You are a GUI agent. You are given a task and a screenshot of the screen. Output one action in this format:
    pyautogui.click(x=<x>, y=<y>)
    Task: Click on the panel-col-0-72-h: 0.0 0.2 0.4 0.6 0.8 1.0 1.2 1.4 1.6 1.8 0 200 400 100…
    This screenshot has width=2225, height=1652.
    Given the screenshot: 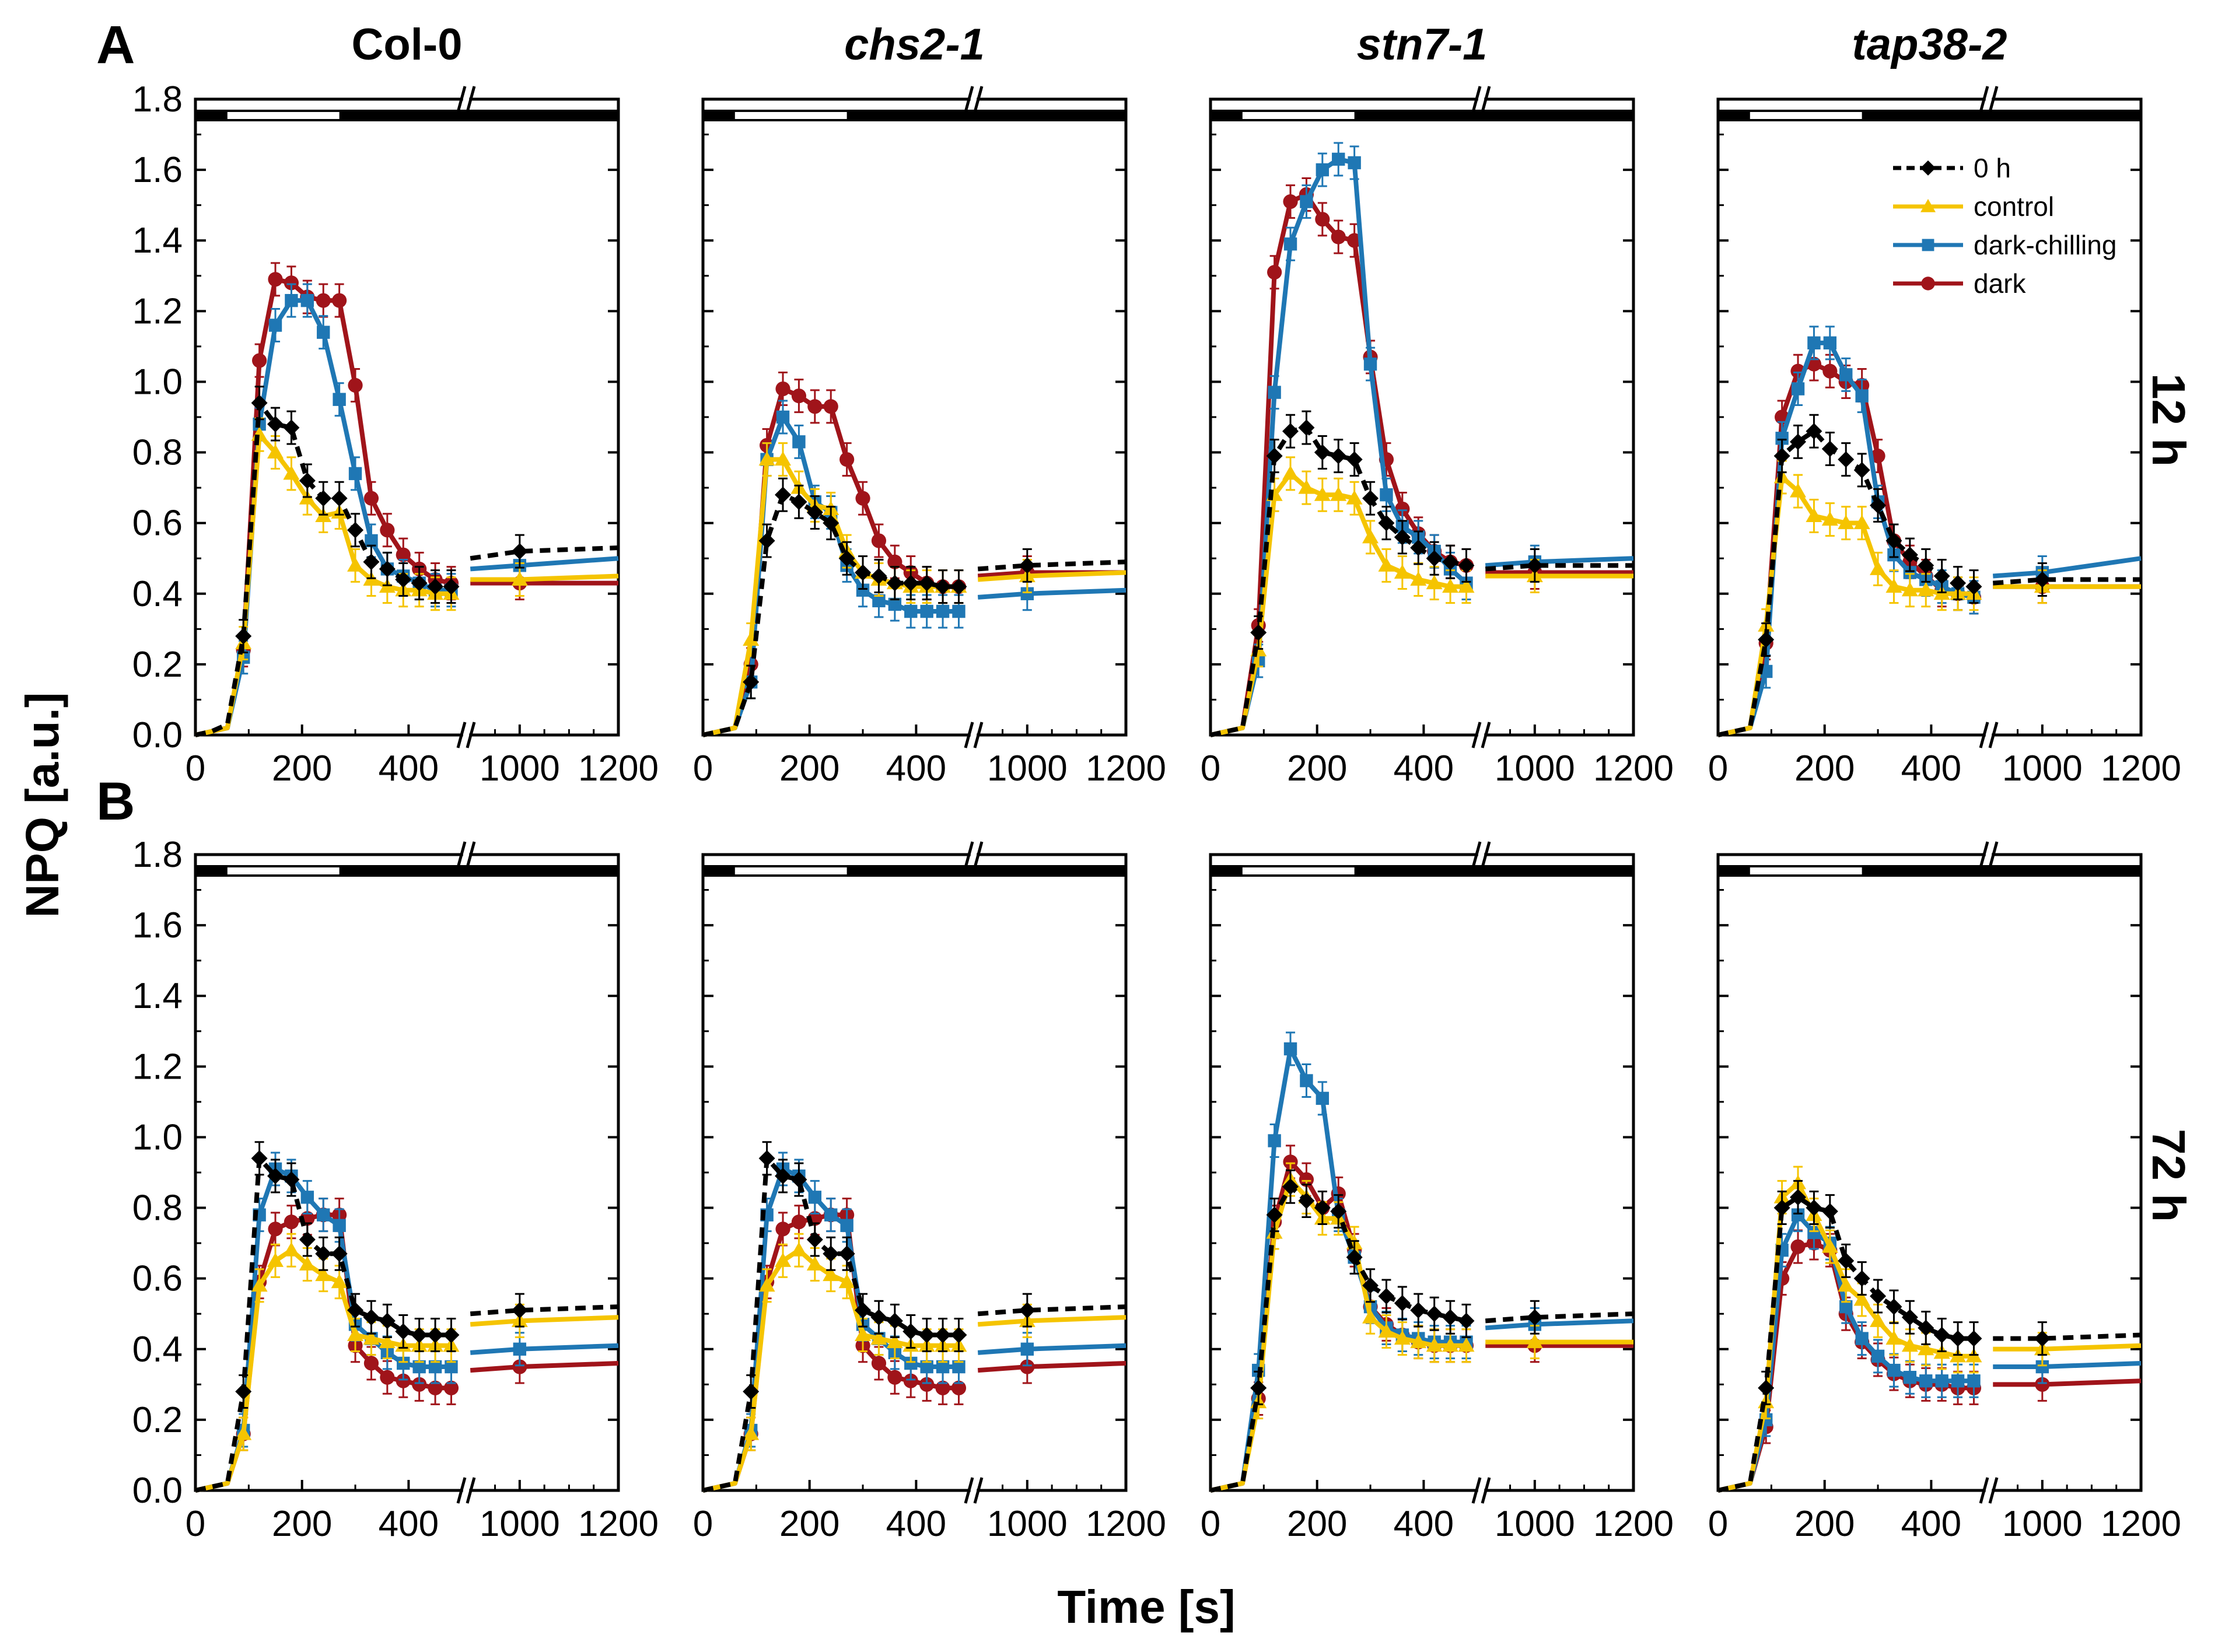 What is the action you would take?
    pyautogui.click(x=395, y=1189)
    